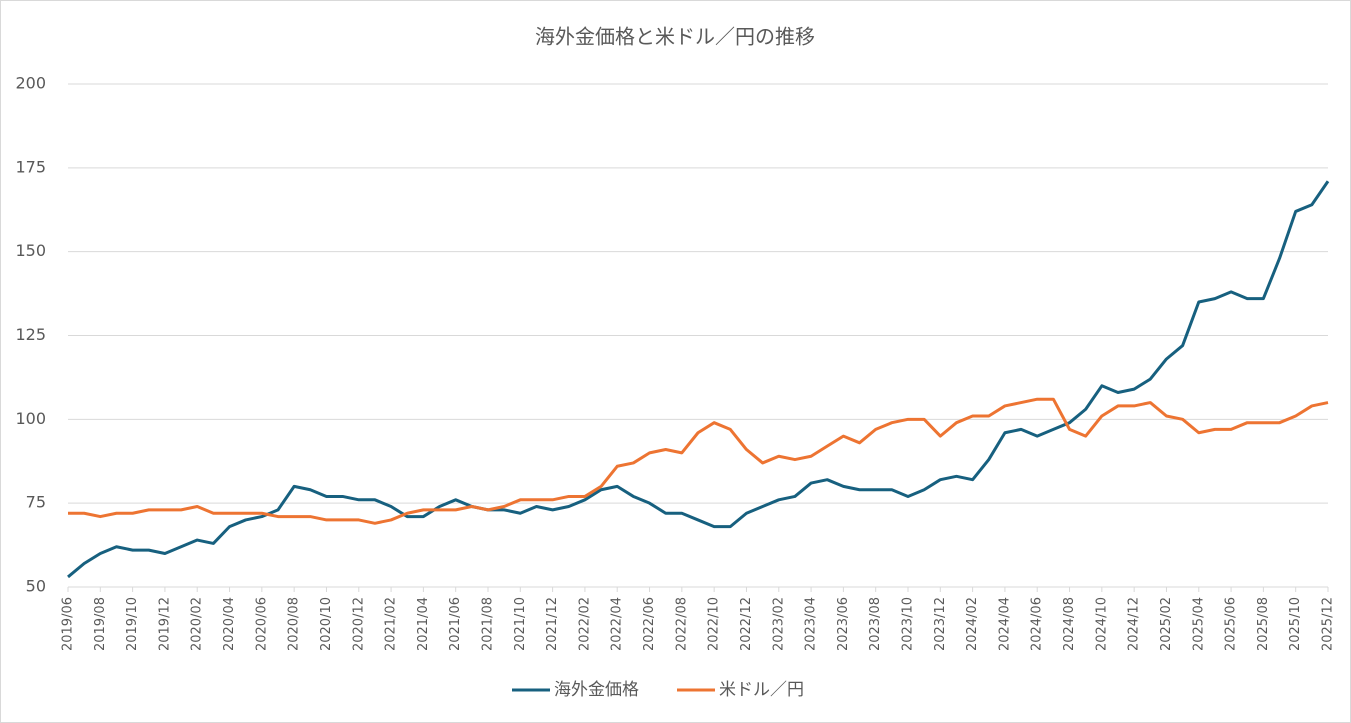 Image resolution: width=1351 pixels, height=723 pixels. Describe the element at coordinates (940, 624) in the screenshot. I see `x-tick-label: 2023/12` at that location.